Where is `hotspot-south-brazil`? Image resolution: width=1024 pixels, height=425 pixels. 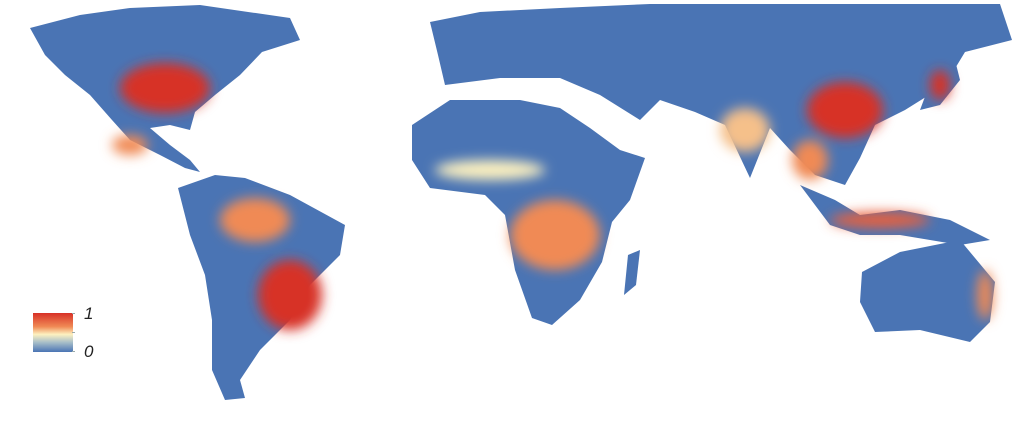 hotspot-south-brazil is located at coordinates (290, 295).